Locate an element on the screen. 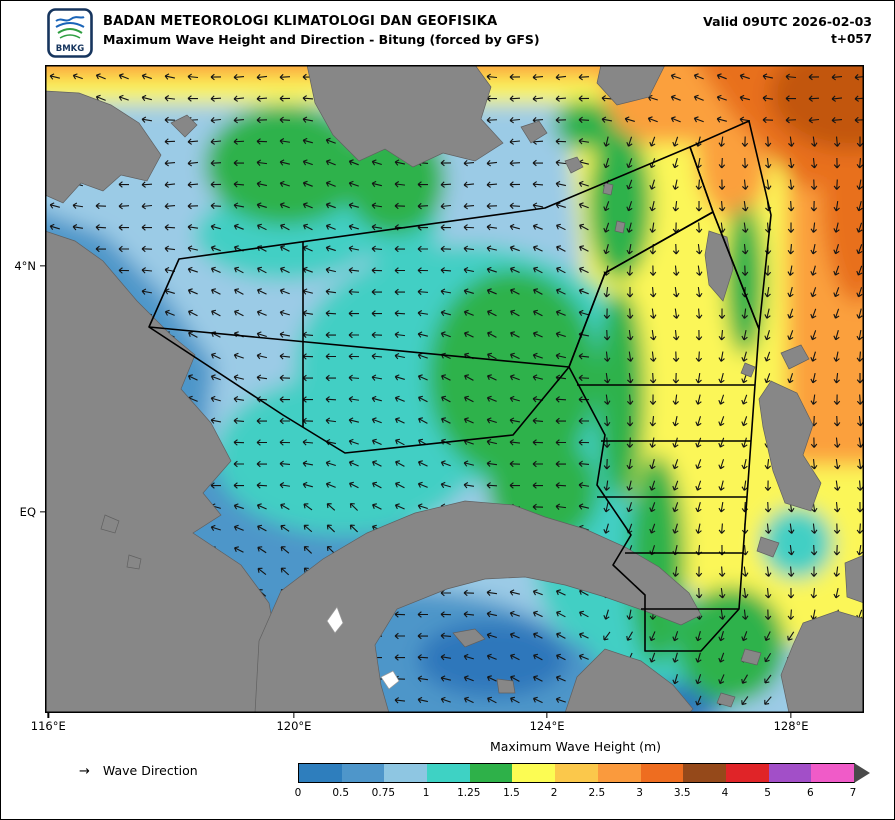 The height and width of the screenshot is (820, 895). colorbar-tick-label: 7 is located at coordinates (853, 793).